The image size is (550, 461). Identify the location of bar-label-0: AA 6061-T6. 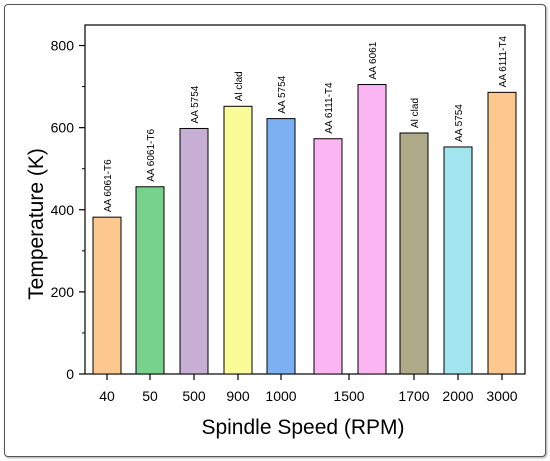
(108, 185).